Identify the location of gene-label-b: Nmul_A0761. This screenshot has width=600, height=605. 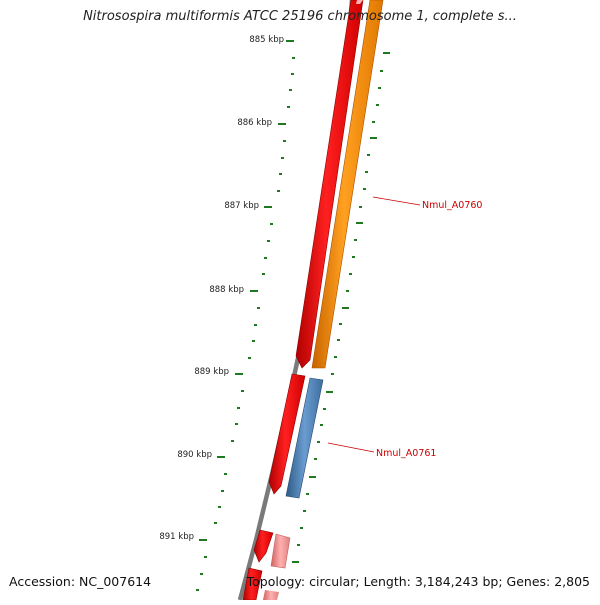
(406, 453).